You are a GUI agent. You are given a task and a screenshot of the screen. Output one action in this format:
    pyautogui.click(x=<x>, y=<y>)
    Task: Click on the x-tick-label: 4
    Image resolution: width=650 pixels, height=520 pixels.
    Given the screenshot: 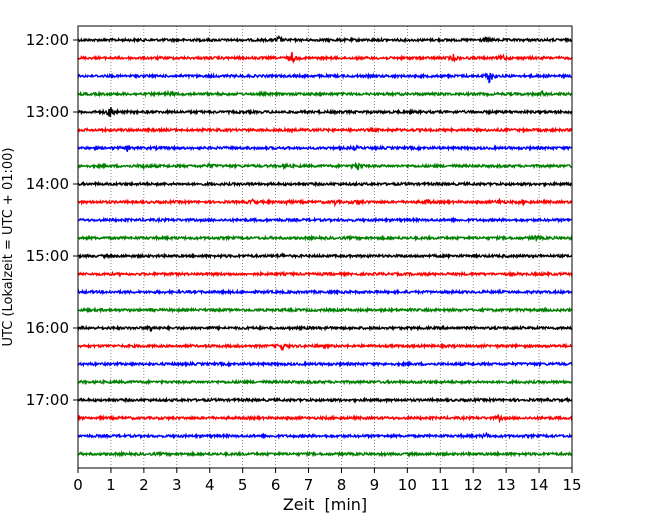 What is the action you would take?
    pyautogui.click(x=210, y=485)
    